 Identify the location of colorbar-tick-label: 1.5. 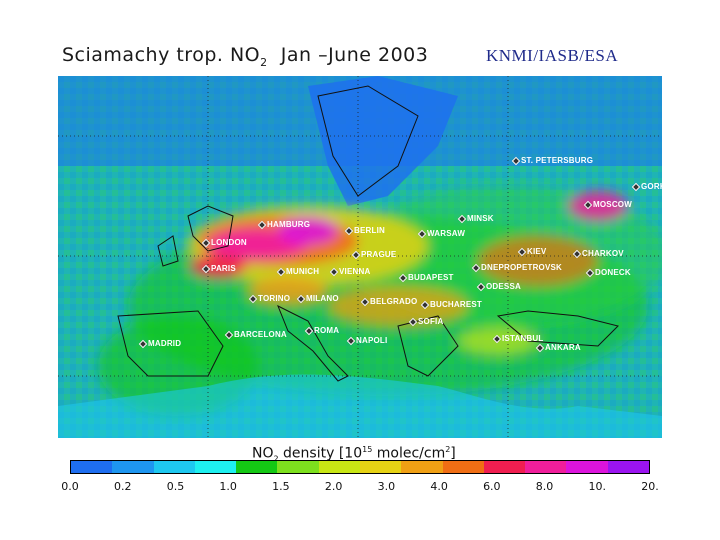
(281, 486).